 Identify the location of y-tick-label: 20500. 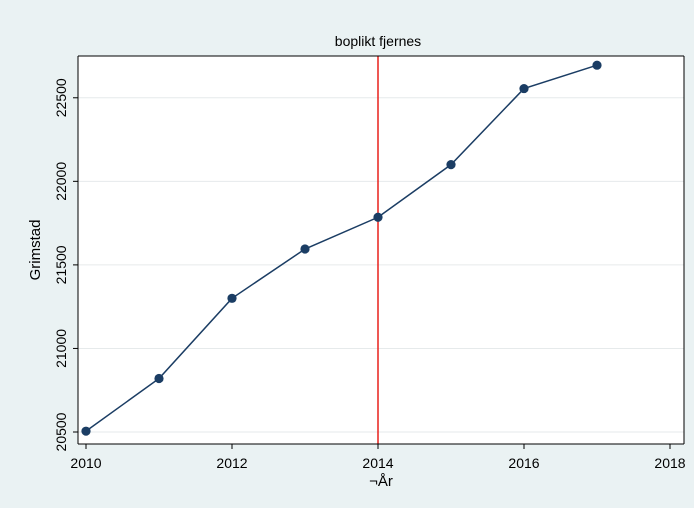
(61, 431).